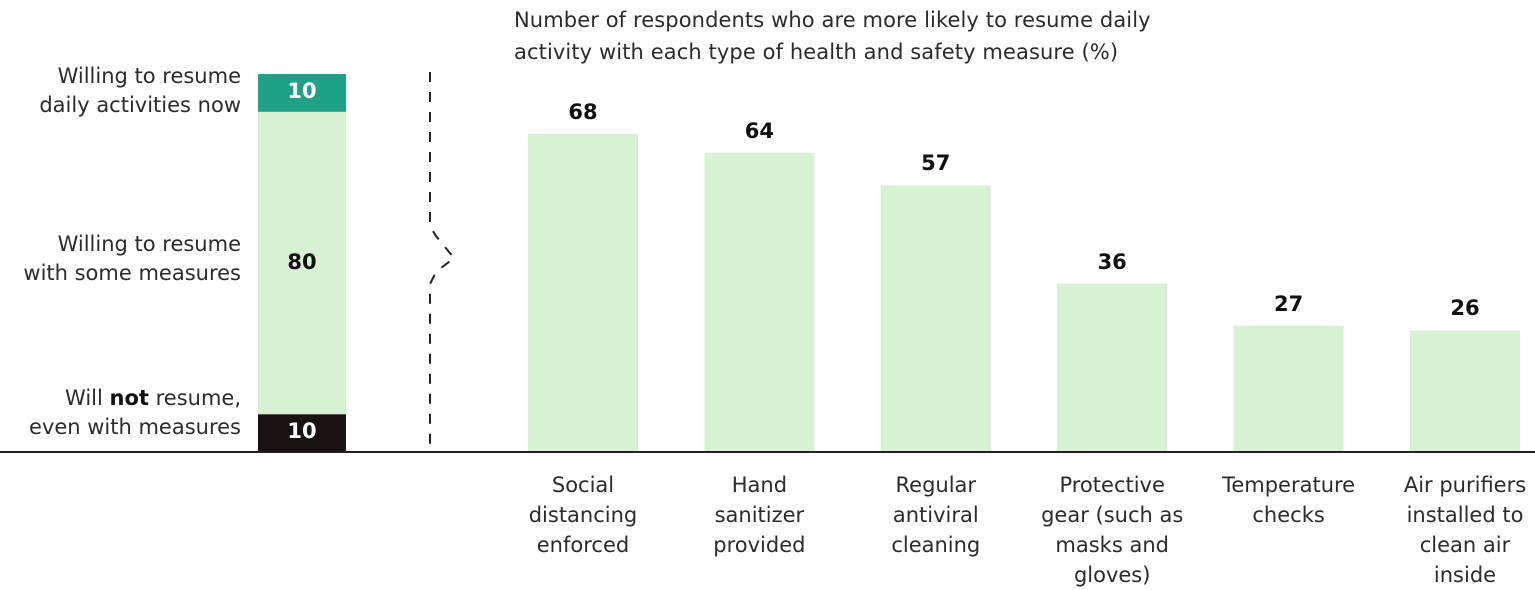 This screenshot has height=590, width=1535. I want to click on stack-segment-not, so click(302, 433).